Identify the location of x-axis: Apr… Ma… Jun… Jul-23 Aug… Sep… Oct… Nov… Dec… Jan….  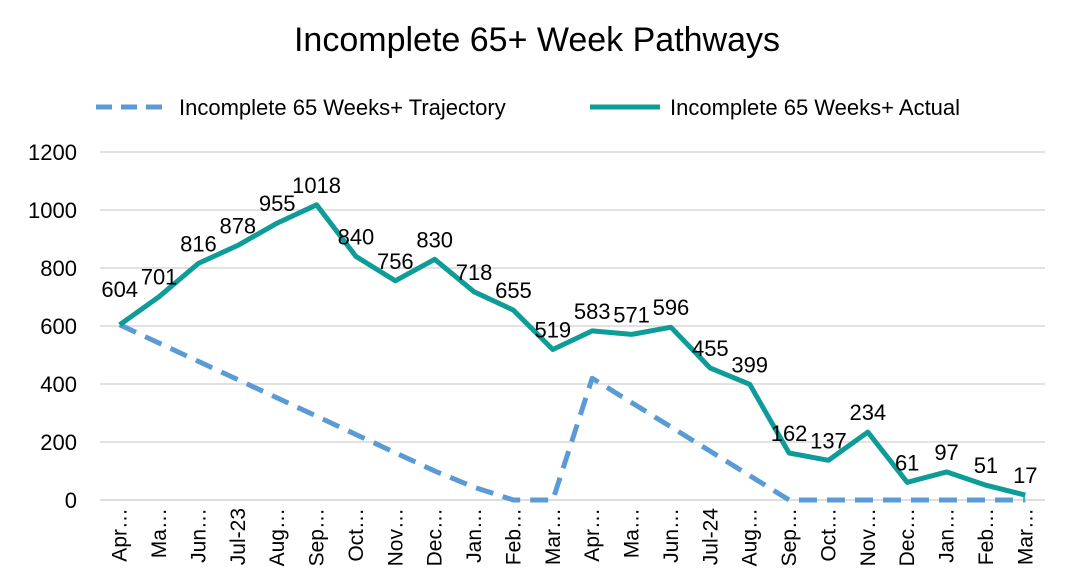
(572, 532).